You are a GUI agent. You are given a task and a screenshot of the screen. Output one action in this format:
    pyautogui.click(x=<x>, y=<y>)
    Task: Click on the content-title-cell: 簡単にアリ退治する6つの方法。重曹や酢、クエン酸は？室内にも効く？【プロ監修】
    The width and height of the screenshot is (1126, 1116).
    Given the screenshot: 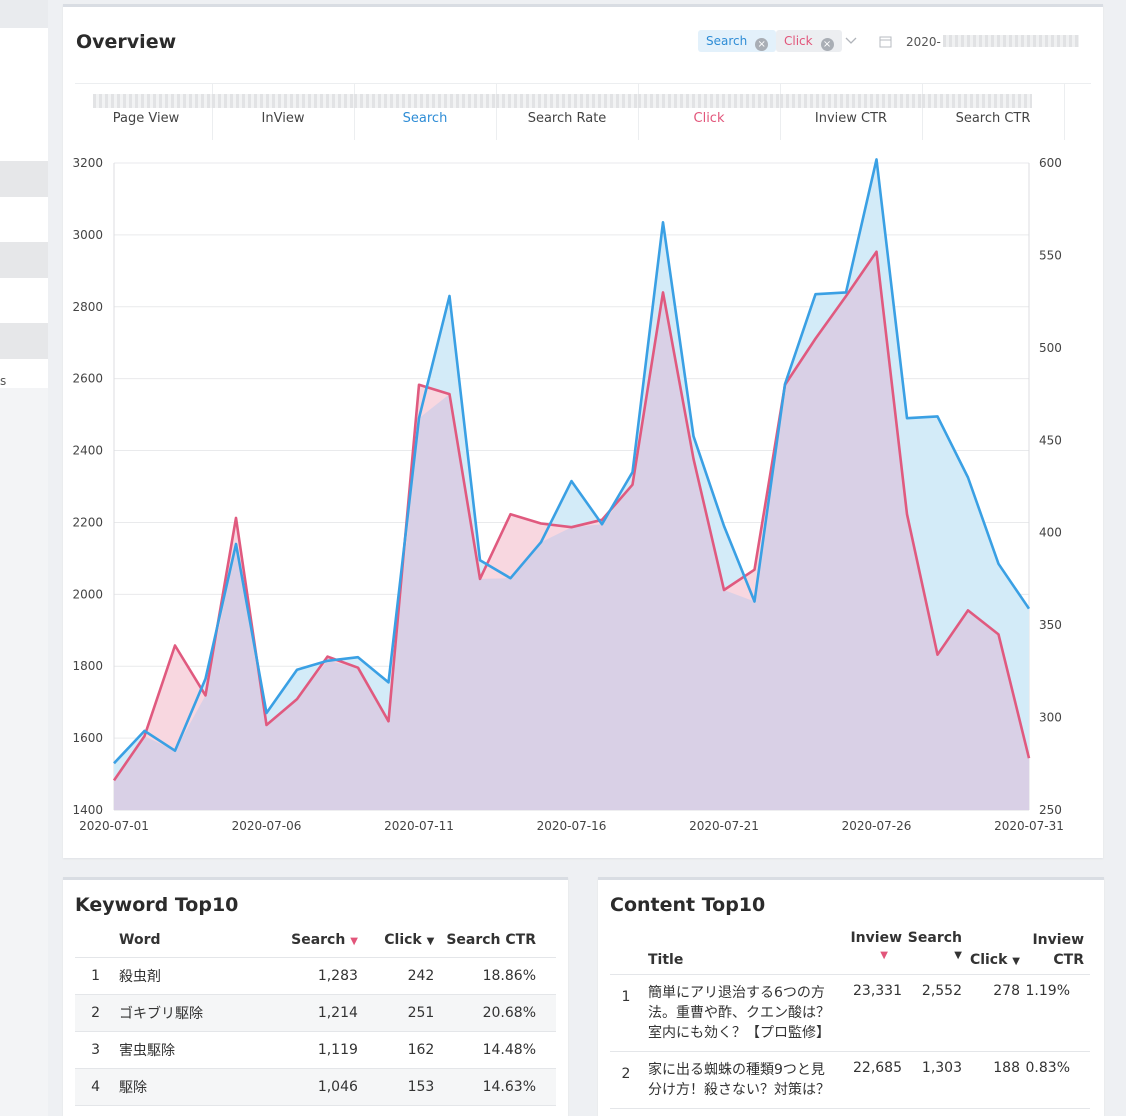 What is the action you would take?
    pyautogui.click(x=739, y=1012)
    